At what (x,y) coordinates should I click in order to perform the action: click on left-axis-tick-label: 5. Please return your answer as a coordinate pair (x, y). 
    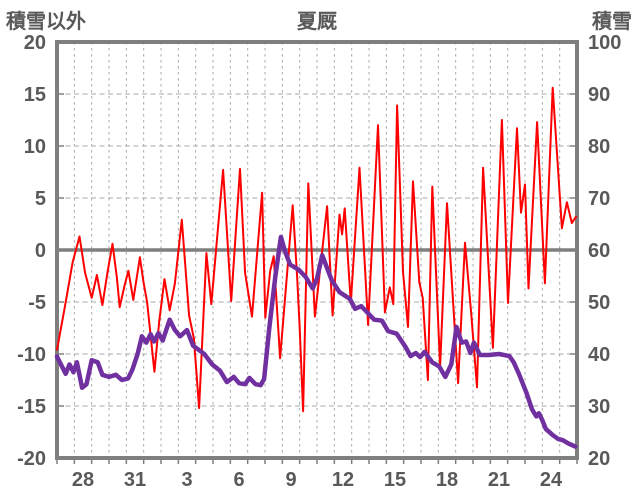
    Looking at the image, I should click on (40, 199).